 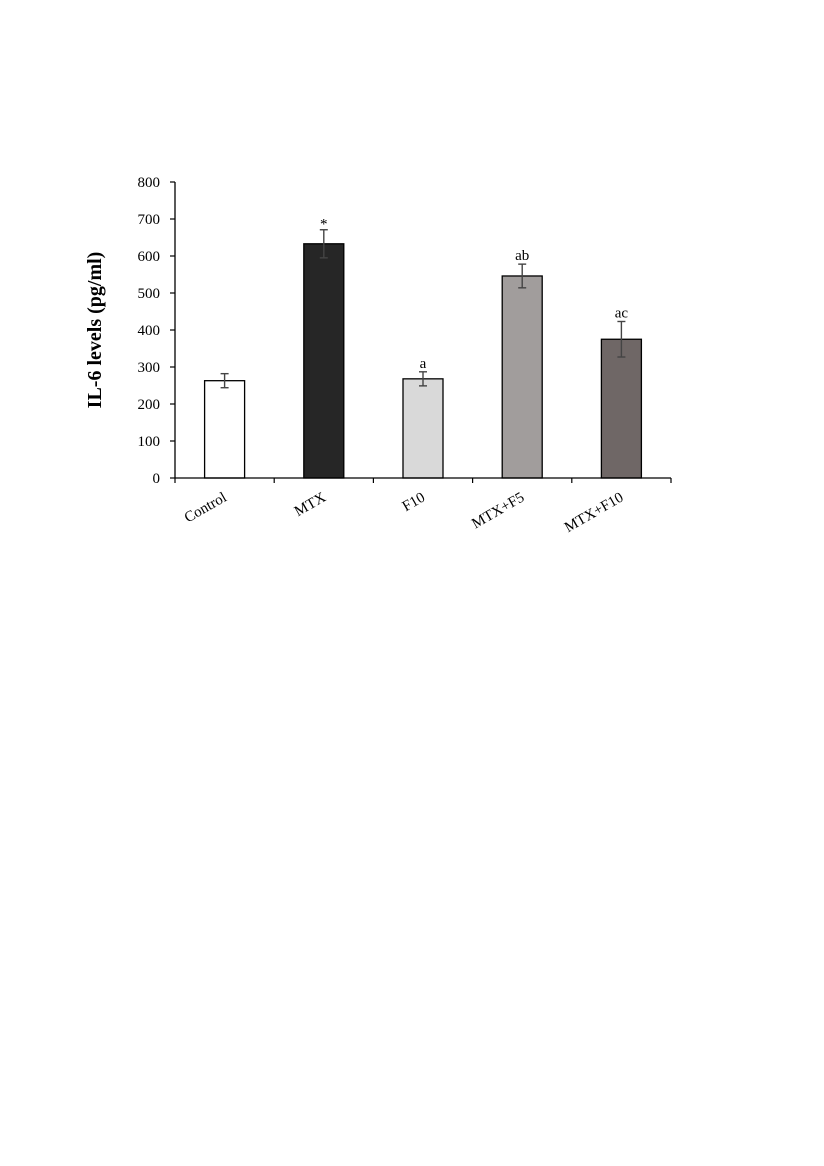 I want to click on category-label: MTX, so click(x=310, y=505).